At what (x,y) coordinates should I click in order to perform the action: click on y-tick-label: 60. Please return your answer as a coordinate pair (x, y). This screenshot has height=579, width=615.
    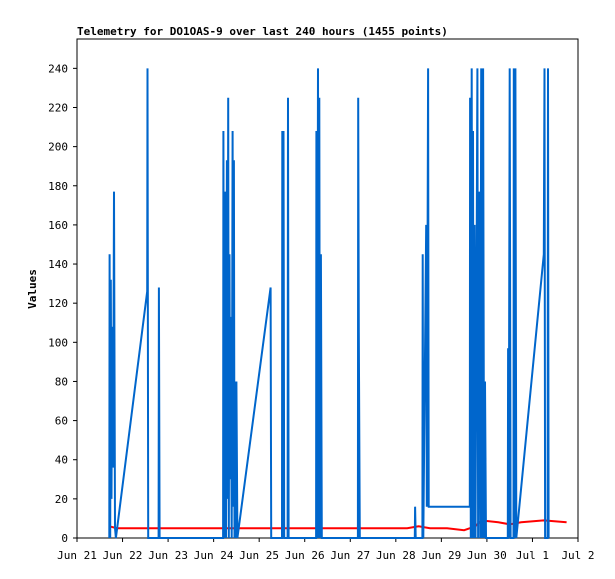
    Looking at the image, I should click on (61, 421).